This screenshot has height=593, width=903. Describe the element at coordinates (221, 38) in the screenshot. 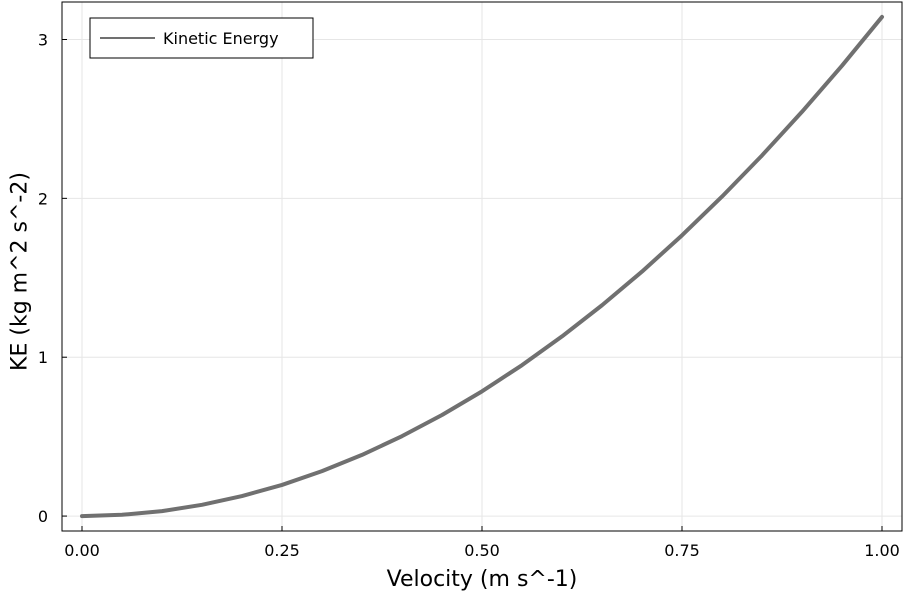

I see `legend-entry-kinetic-energy: Kinetic Energy` at that location.